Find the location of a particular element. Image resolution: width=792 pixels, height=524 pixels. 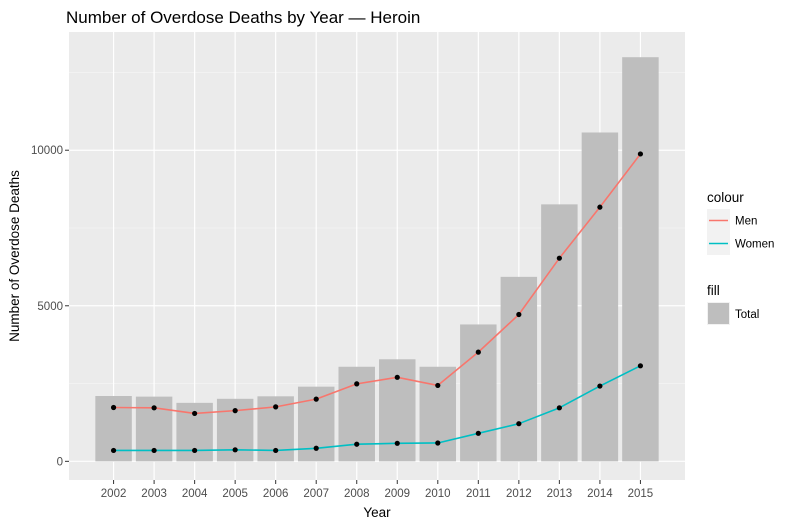

point-men-2004 is located at coordinates (195, 413).